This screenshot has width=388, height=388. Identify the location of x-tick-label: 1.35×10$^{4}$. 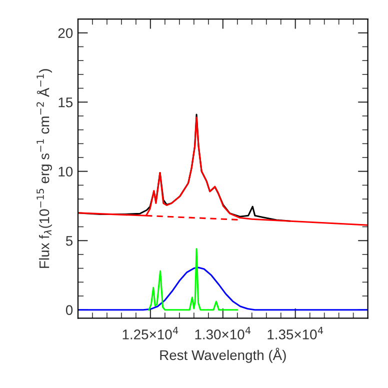
(296, 333).